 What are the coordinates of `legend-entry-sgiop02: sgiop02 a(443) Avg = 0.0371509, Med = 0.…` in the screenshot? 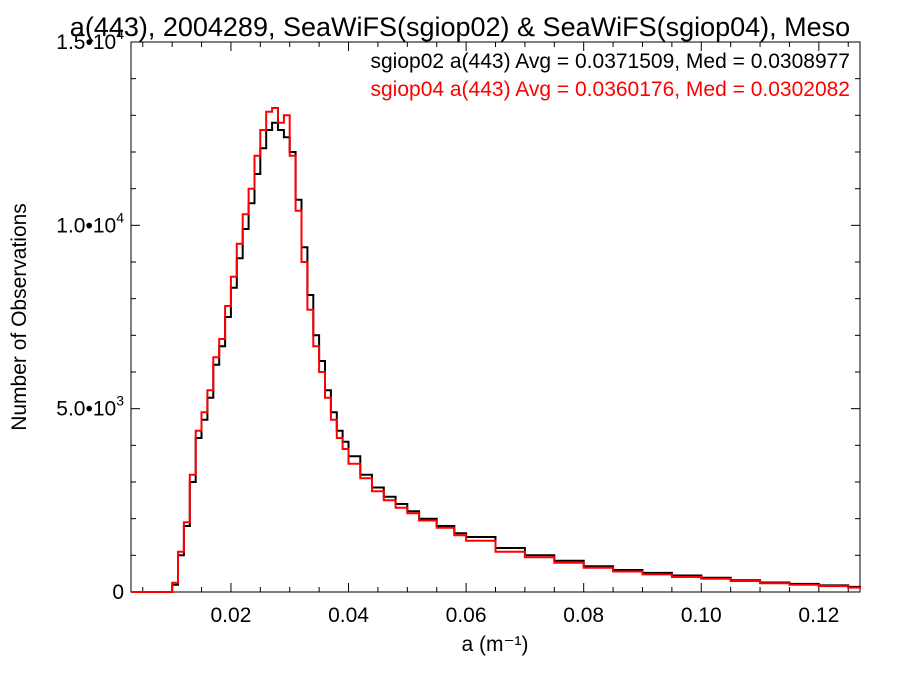 It's located at (610, 61).